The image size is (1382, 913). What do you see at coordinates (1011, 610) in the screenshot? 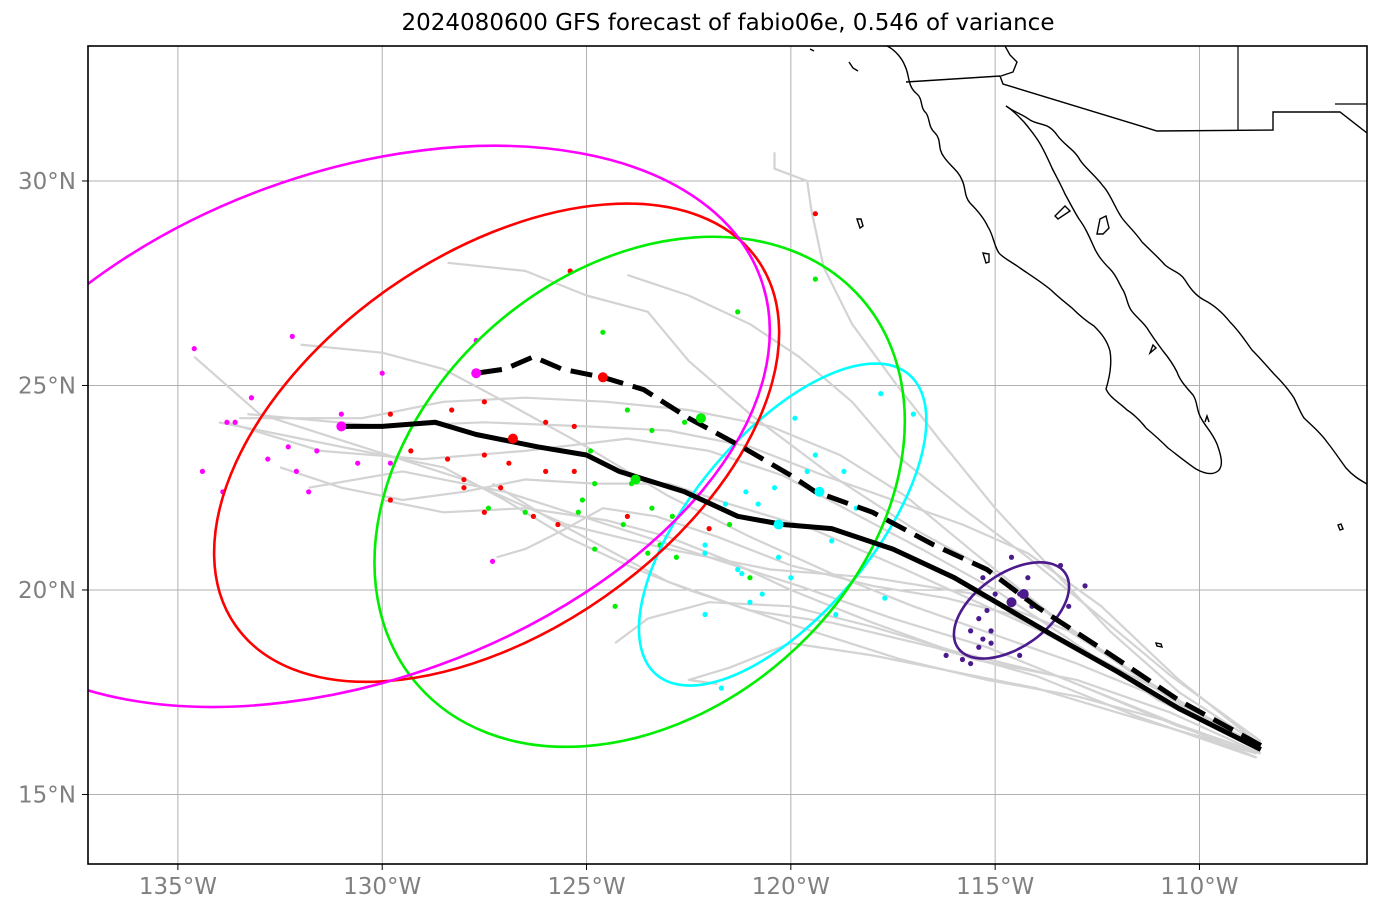
I see `uncertainty-ellipse` at bounding box center [1011, 610].